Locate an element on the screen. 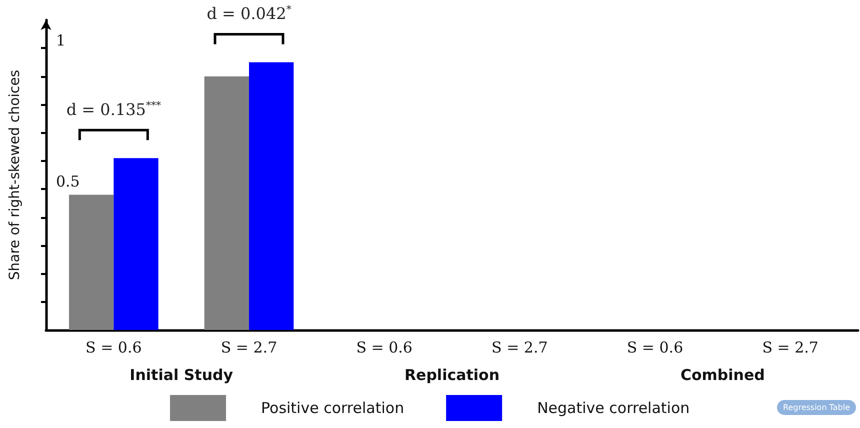 This screenshot has width=860, height=428. text: Initial Study is located at coordinates (182, 375).